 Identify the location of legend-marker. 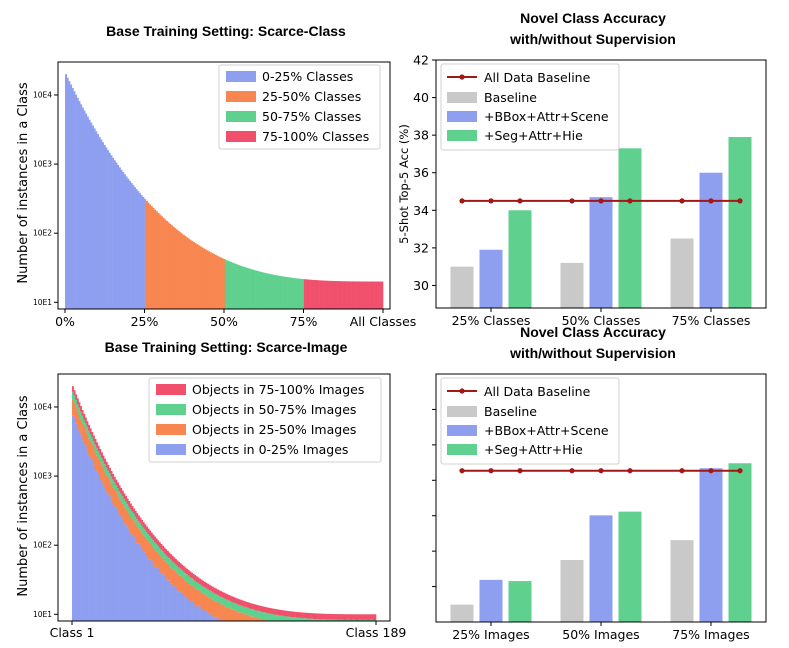
(462, 391).